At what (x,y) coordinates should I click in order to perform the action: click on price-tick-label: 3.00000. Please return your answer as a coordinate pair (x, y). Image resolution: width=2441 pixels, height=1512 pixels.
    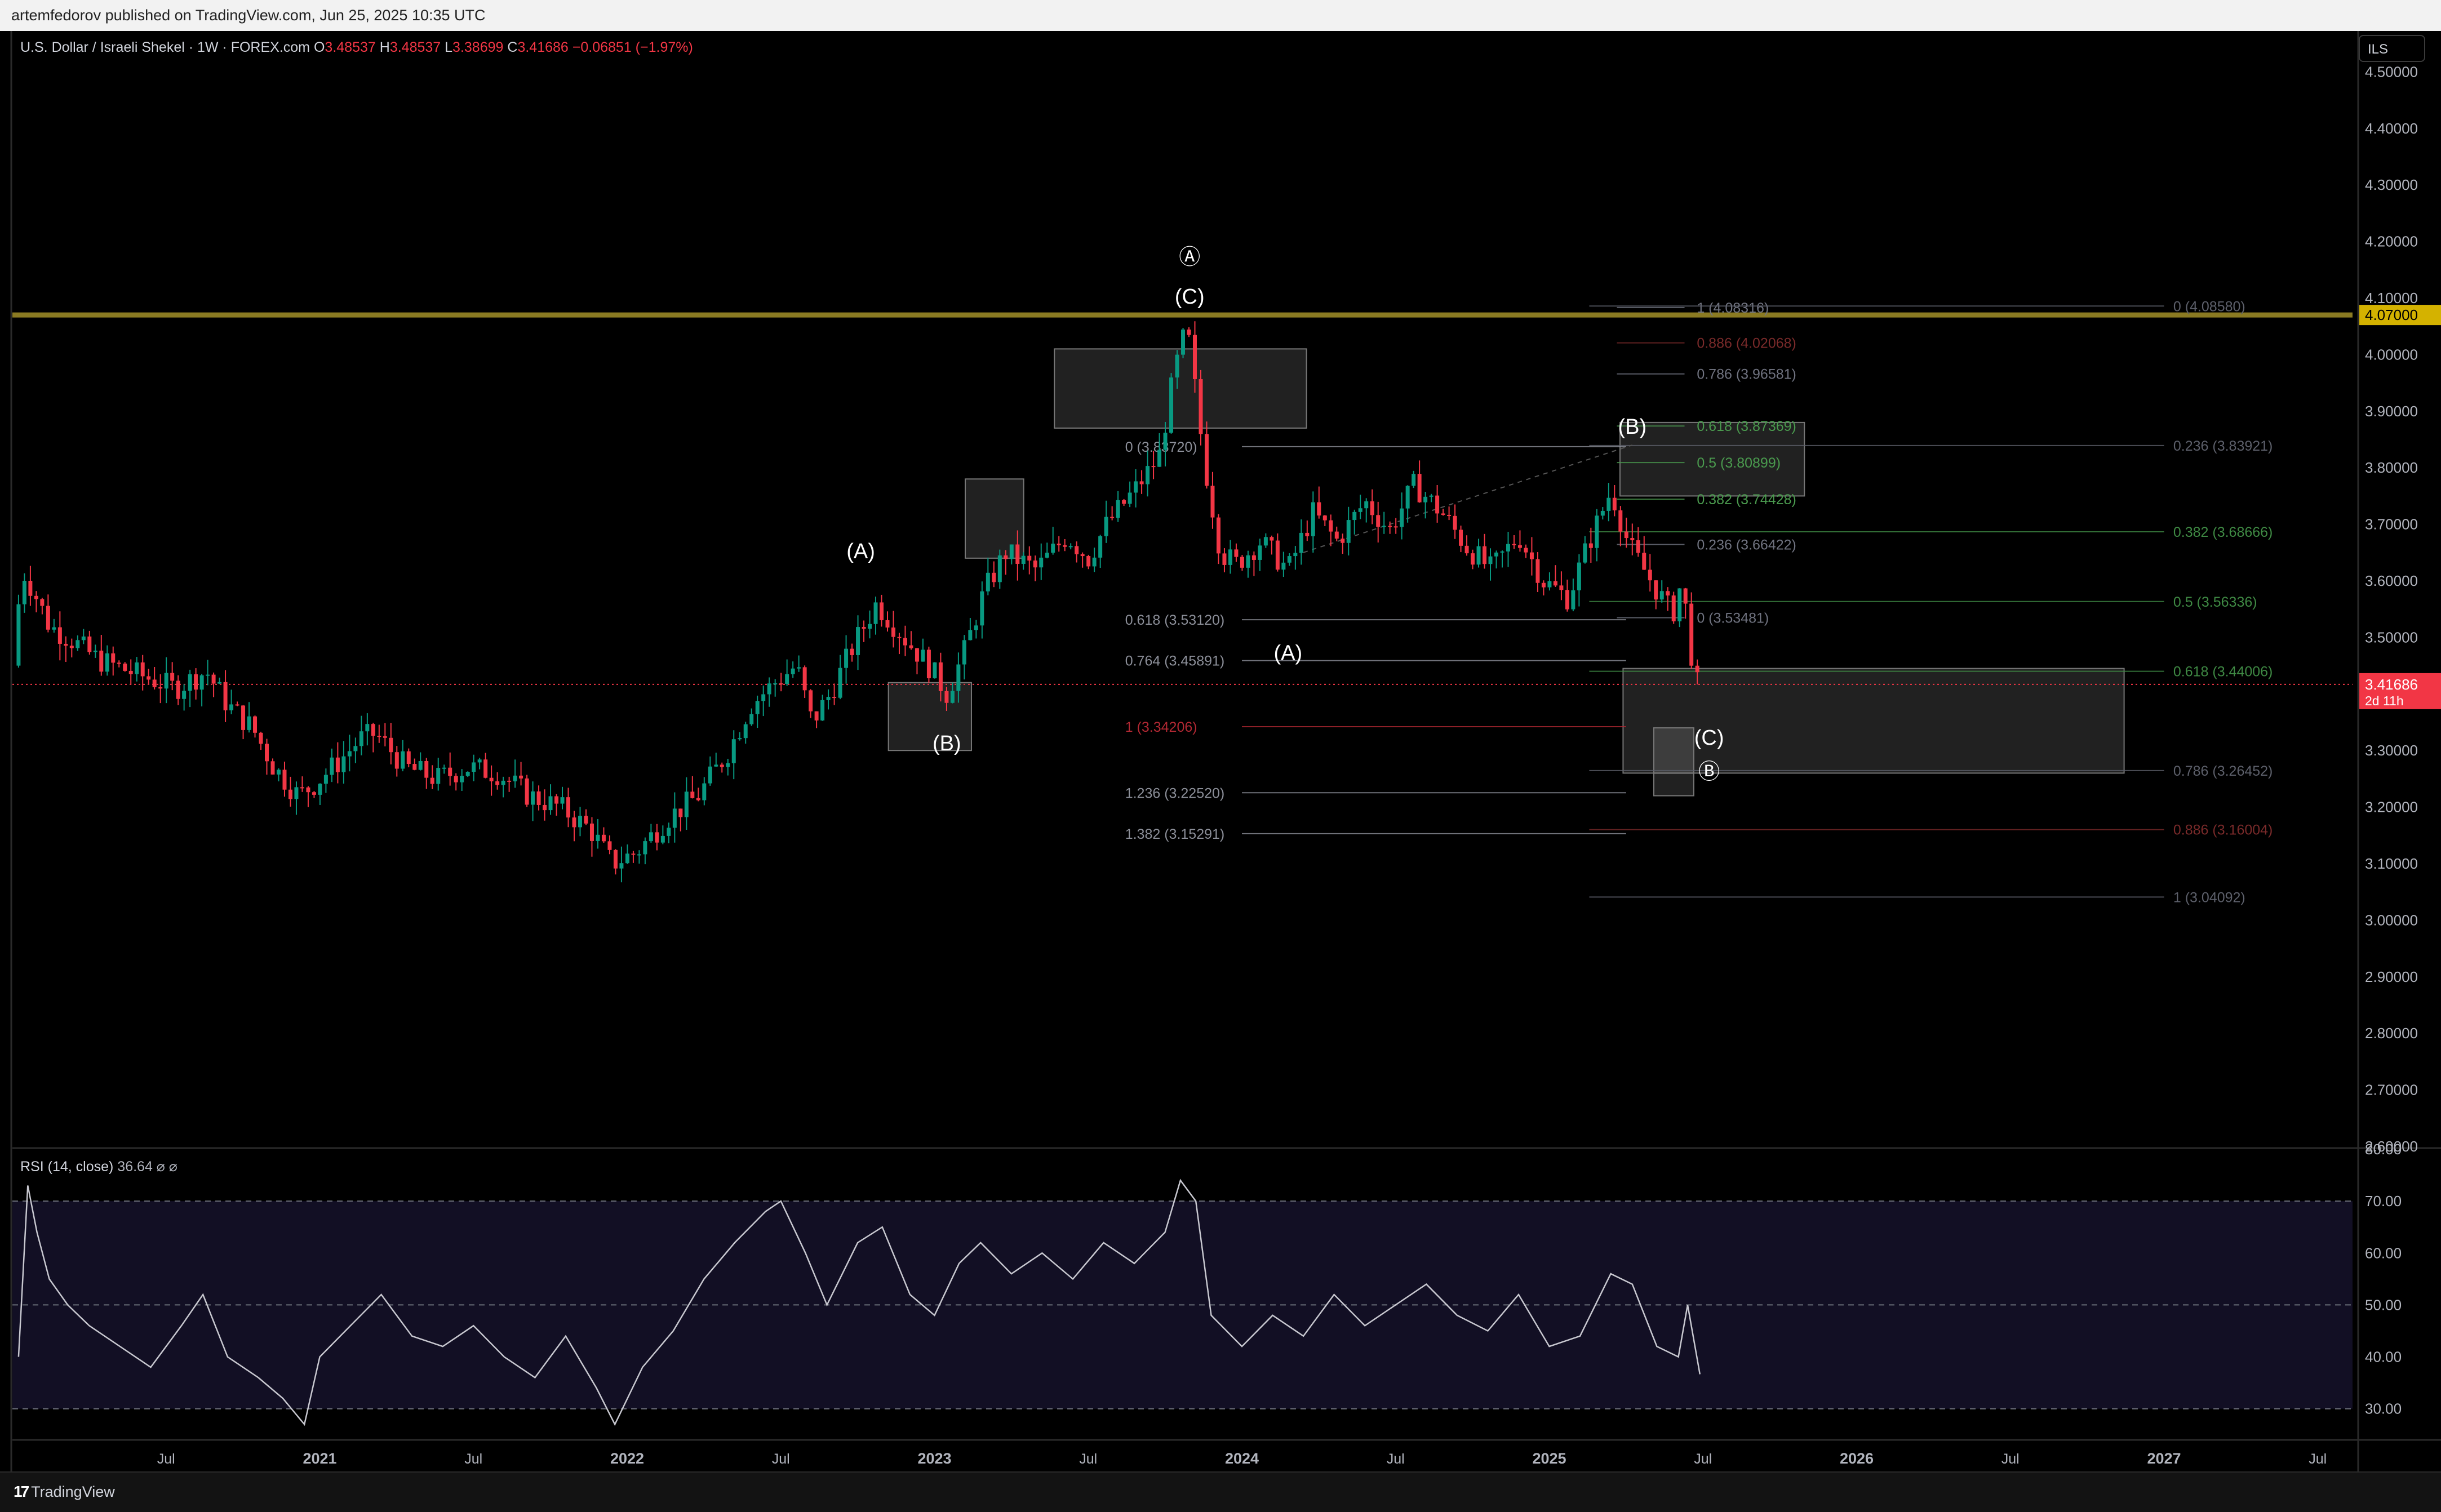
    Looking at the image, I should click on (2391, 919).